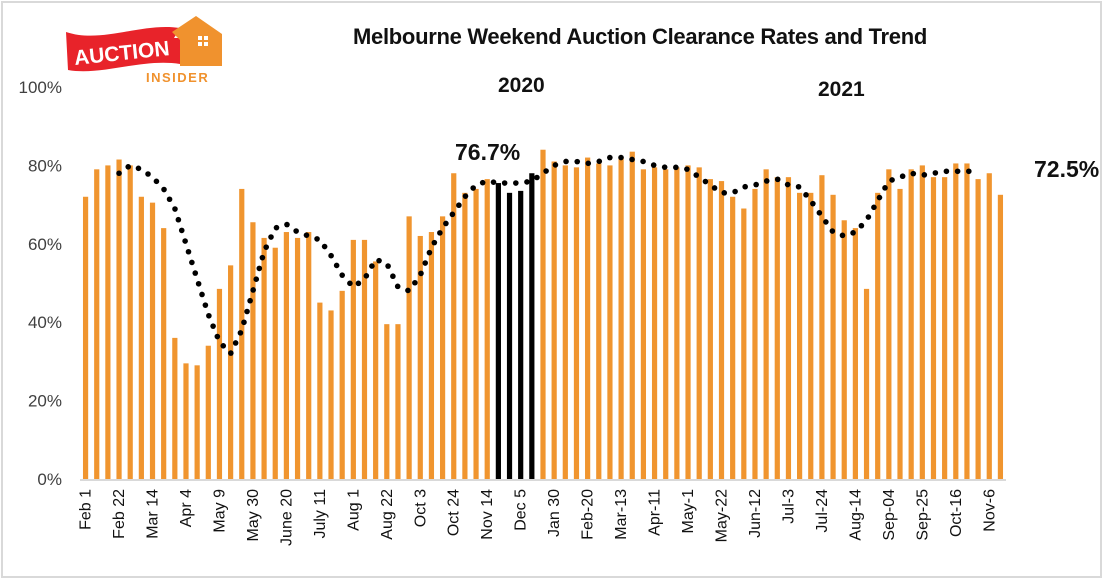 This screenshot has width=1106, height=584. What do you see at coordinates (498, 331) in the screenshot?
I see `bar-highlighted` at bounding box center [498, 331].